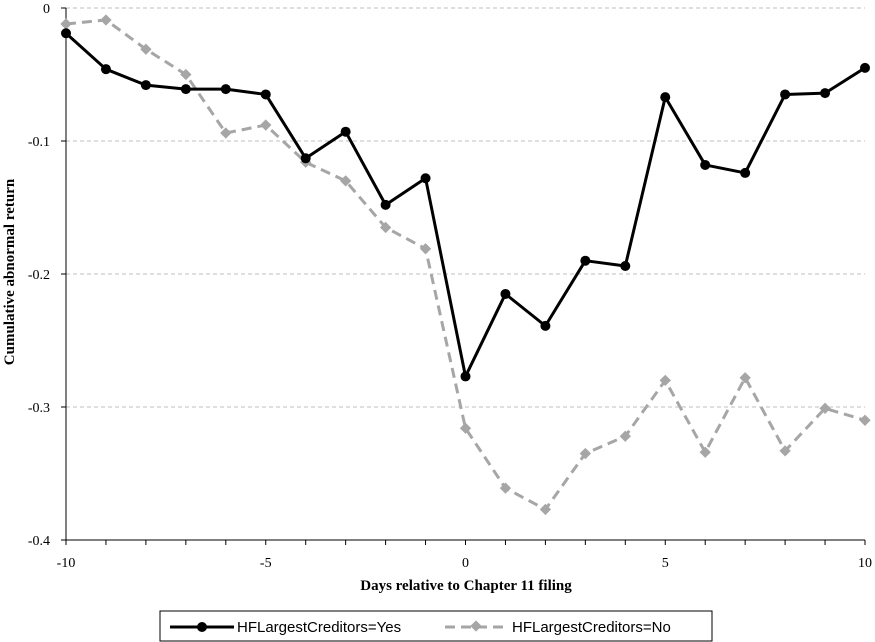  I want to click on x-tick-labels: -10 -5 0 5 10, so click(464, 563).